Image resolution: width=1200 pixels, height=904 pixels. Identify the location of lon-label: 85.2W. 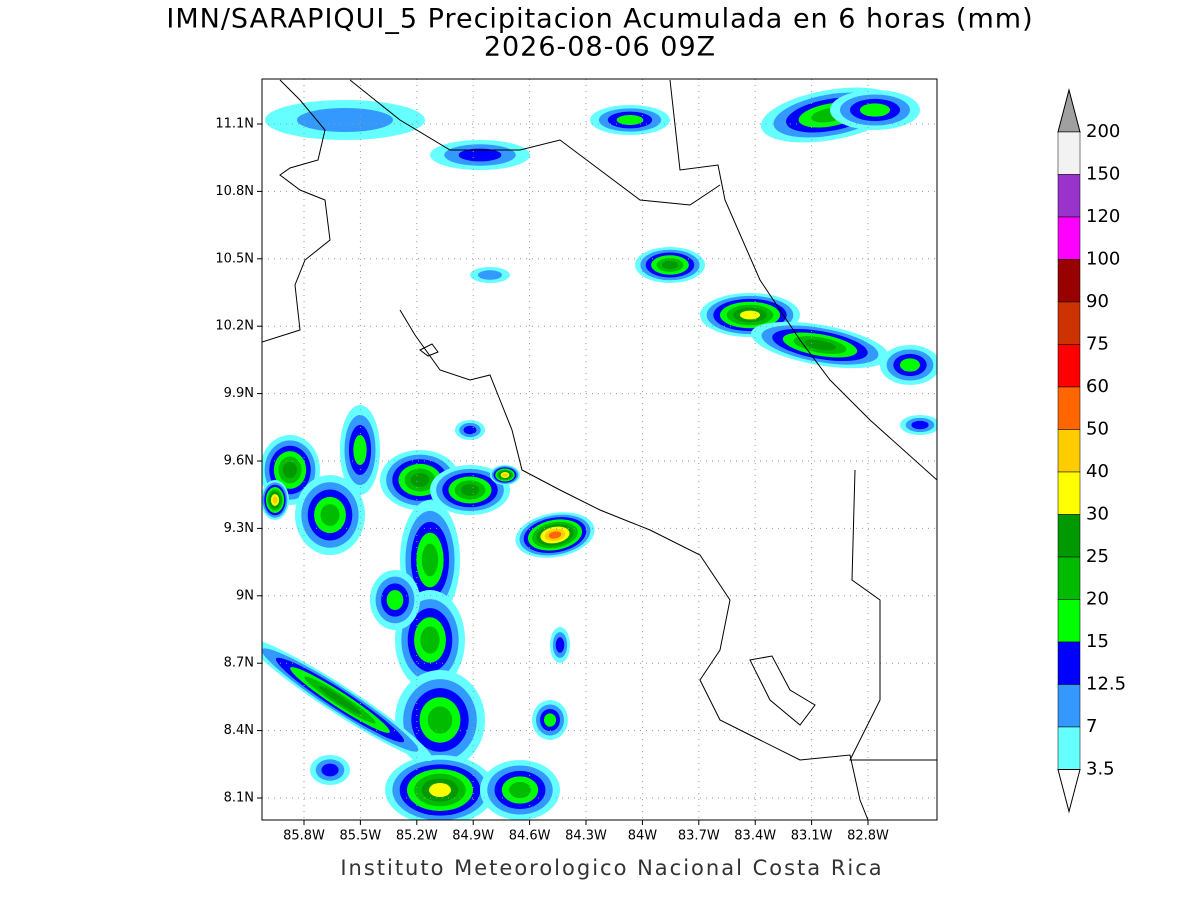
(417, 836).